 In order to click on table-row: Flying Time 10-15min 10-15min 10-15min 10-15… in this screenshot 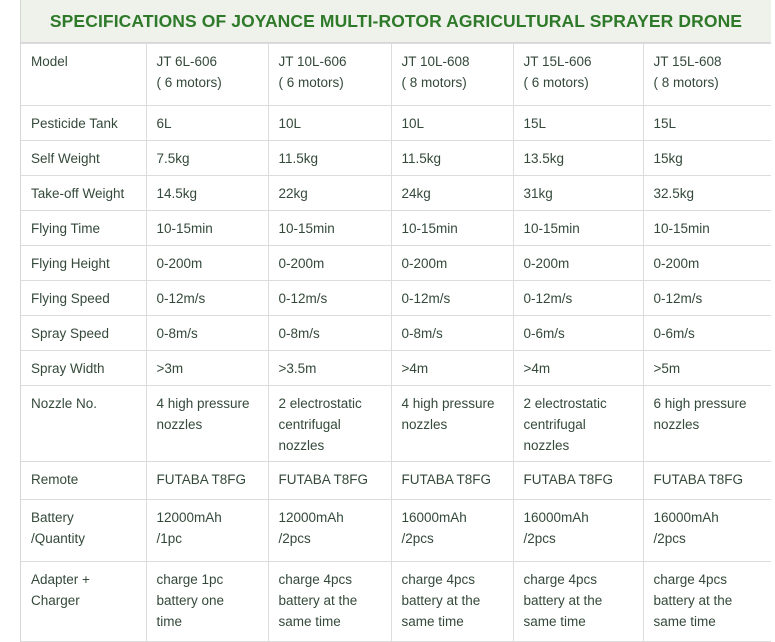, I will do `click(396, 228)`.